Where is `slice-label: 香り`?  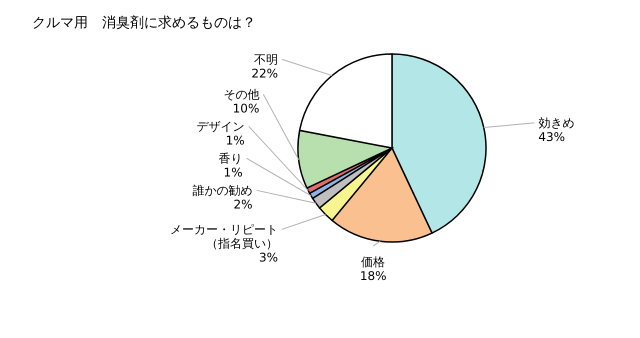
slice-label: 香り is located at coordinates (230, 158).